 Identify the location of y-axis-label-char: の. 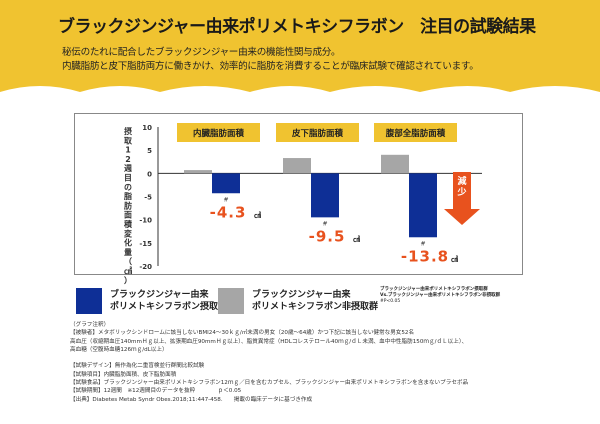
(128, 187).